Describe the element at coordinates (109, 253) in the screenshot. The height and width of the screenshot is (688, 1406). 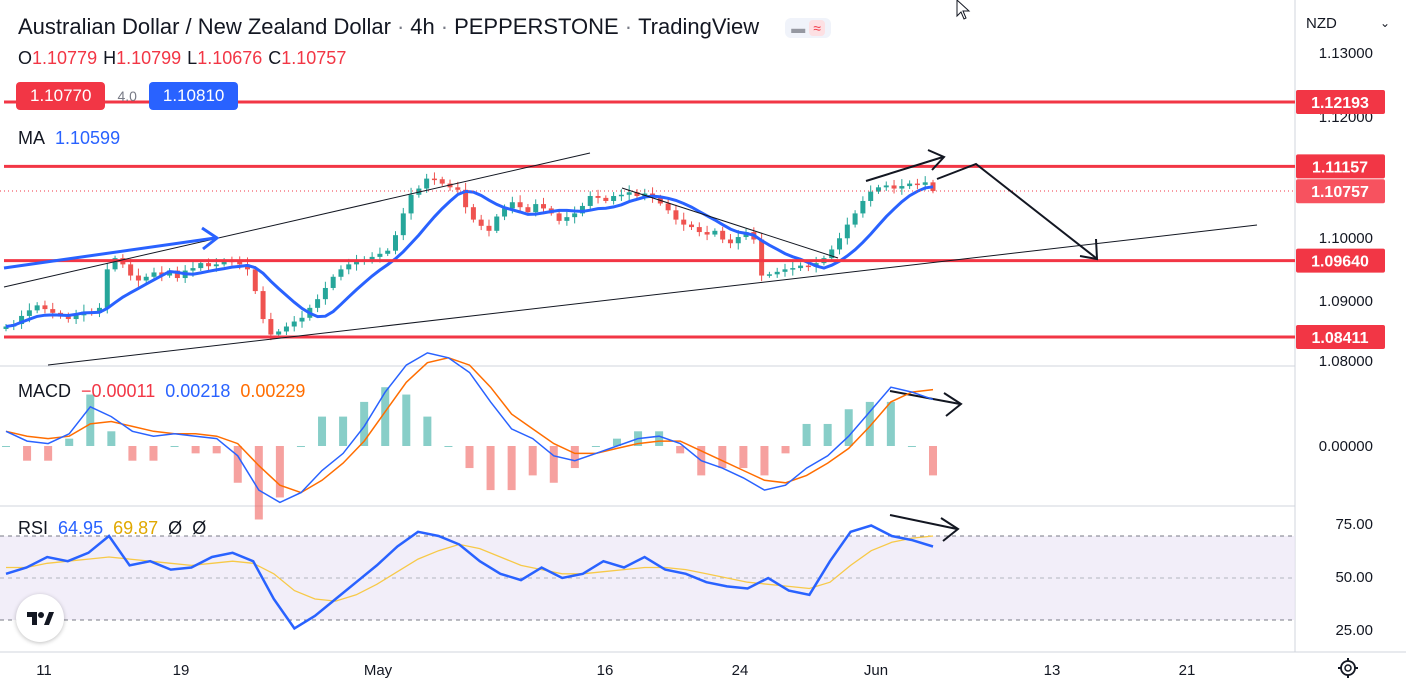
I see `blue-trend-arrow` at that location.